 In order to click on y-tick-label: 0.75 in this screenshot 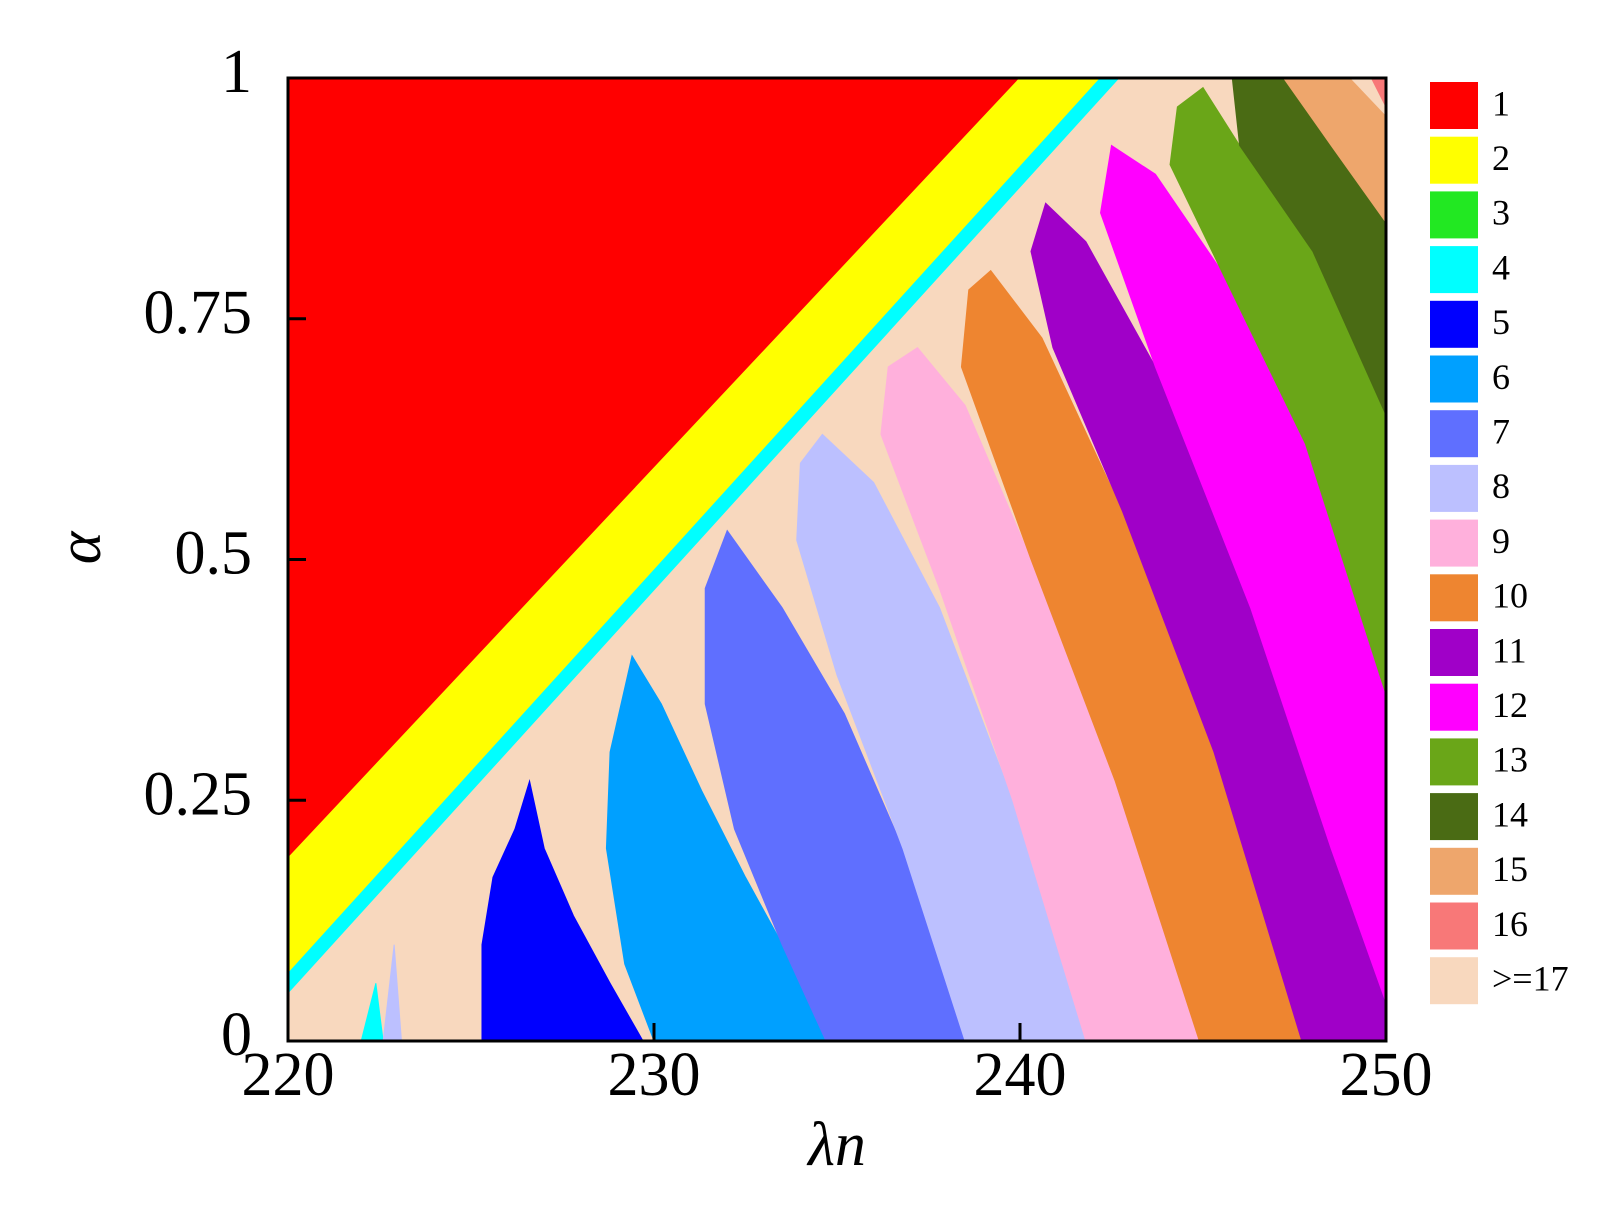, I will do `click(198, 313)`.